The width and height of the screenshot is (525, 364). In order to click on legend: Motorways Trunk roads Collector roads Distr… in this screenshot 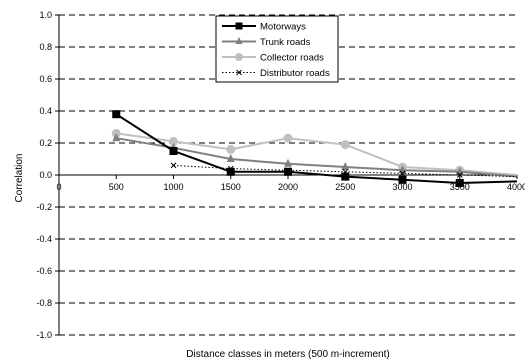, I will do `click(277, 49)`.